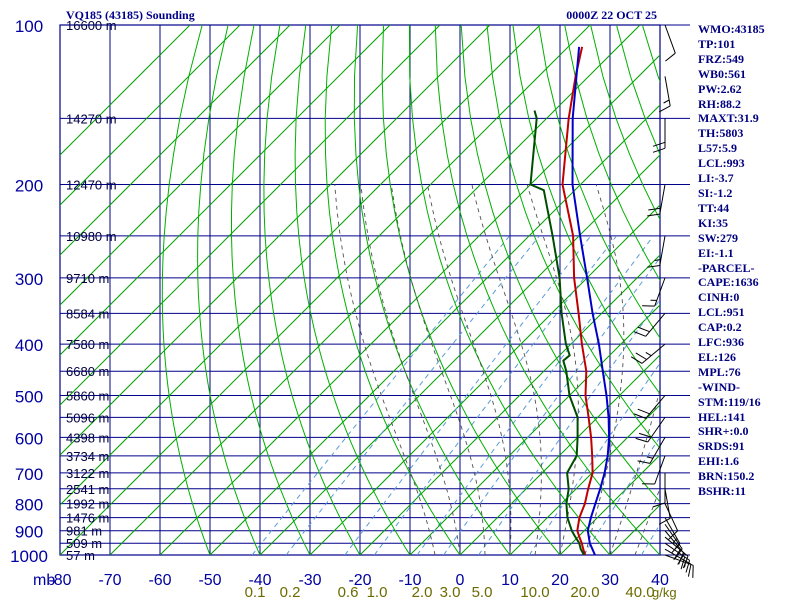  Describe the element at coordinates (721, 133) in the screenshot. I see `sounding-index-value: TH:5803` at that location.